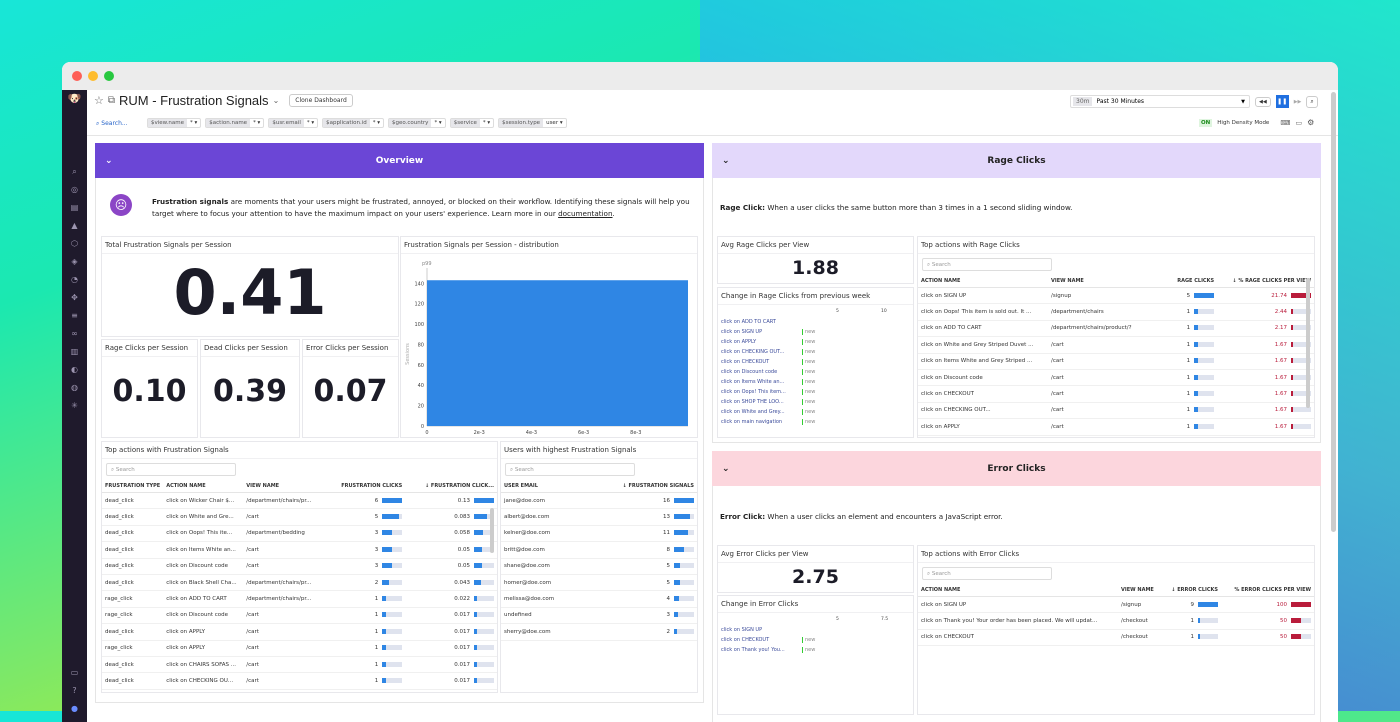 This screenshot has height=722, width=1400. Describe the element at coordinates (585, 213) in the screenshot. I see `documentation-link: documentation` at that location.